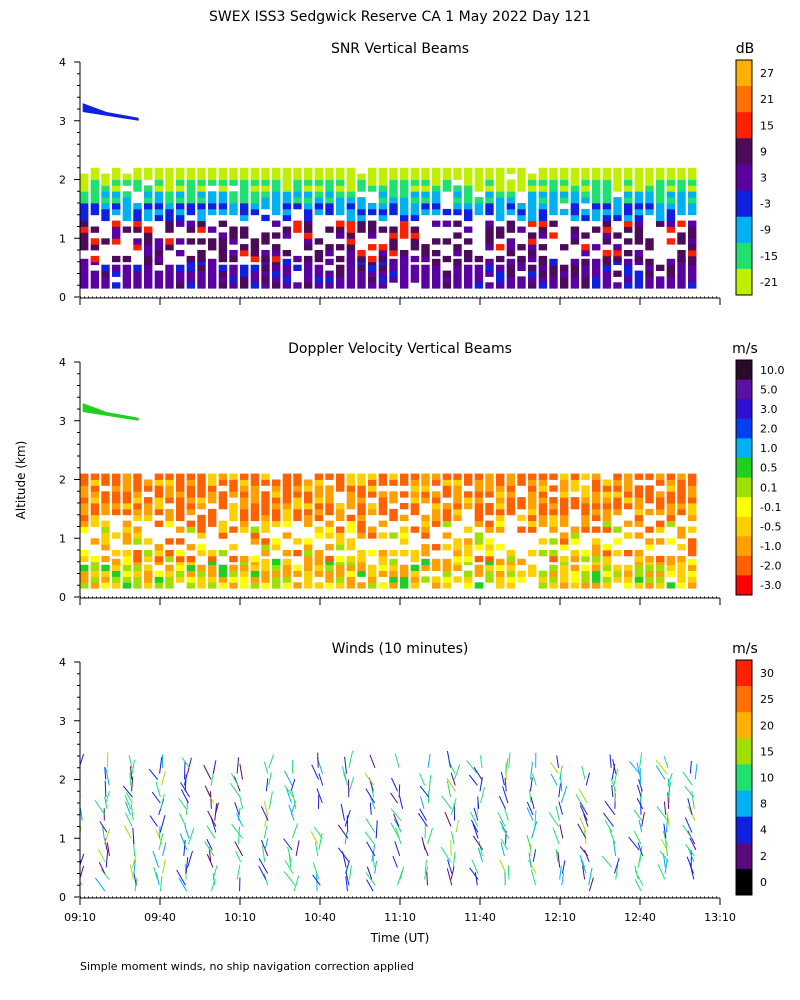  I want to click on colorbar-swatch, so click(744, 804).